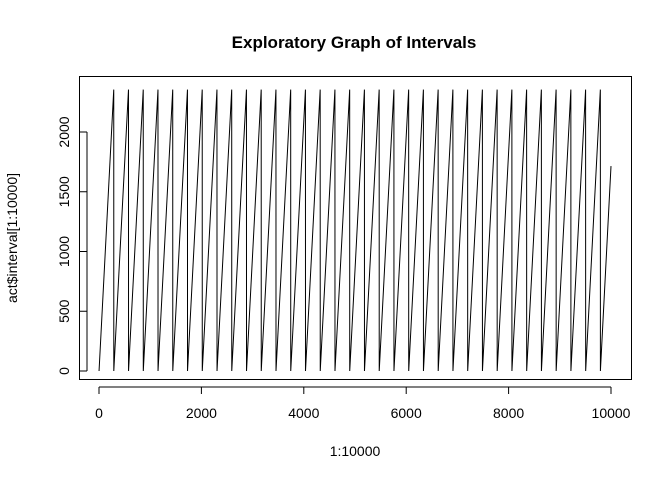 The image size is (672, 480). What do you see at coordinates (99, 413) in the screenshot?
I see `x-tick-label: 0` at bounding box center [99, 413].